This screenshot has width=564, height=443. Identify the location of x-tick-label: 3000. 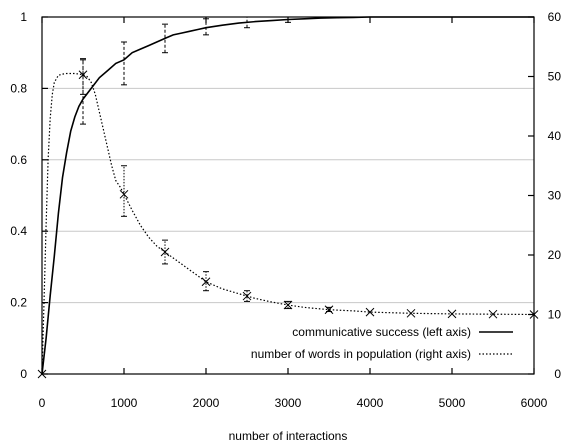
(288, 403).